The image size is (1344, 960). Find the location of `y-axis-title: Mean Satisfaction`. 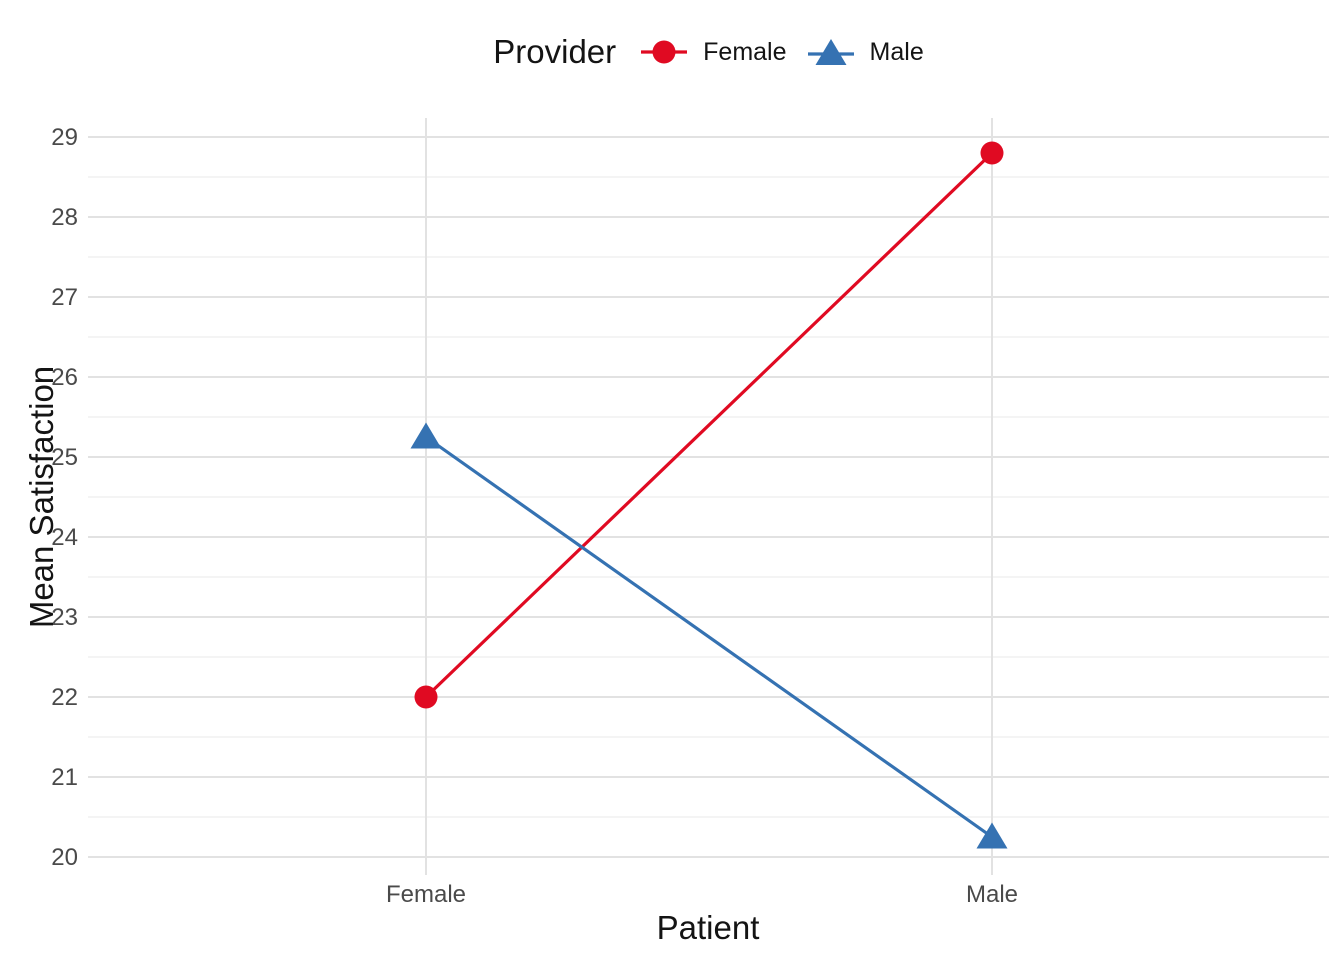

y-axis-title: Mean Satisfaction is located at coordinates (41, 497).